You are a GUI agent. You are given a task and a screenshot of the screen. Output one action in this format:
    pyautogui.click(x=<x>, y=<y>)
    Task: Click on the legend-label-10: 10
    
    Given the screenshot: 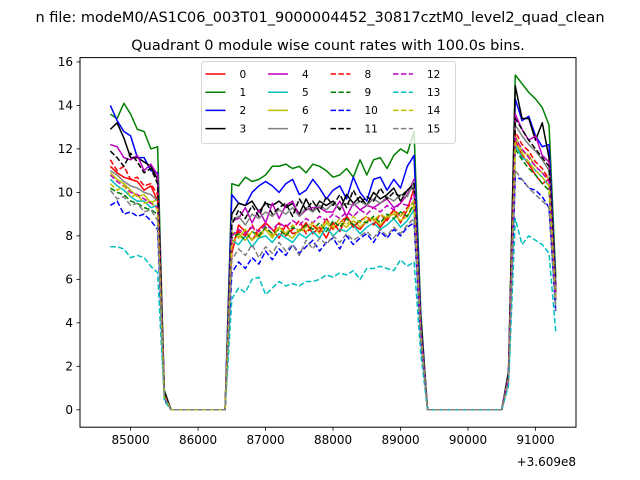 What is the action you would take?
    pyautogui.click(x=371, y=111)
    